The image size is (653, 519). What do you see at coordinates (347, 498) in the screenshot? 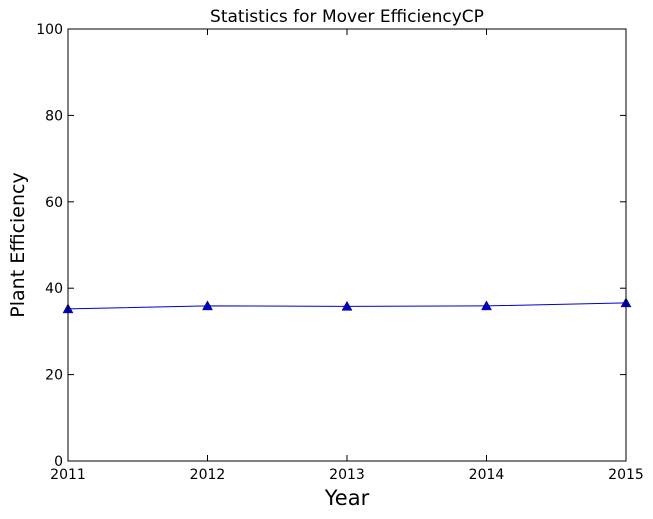
I see `x-axis-title: Year` at bounding box center [347, 498].